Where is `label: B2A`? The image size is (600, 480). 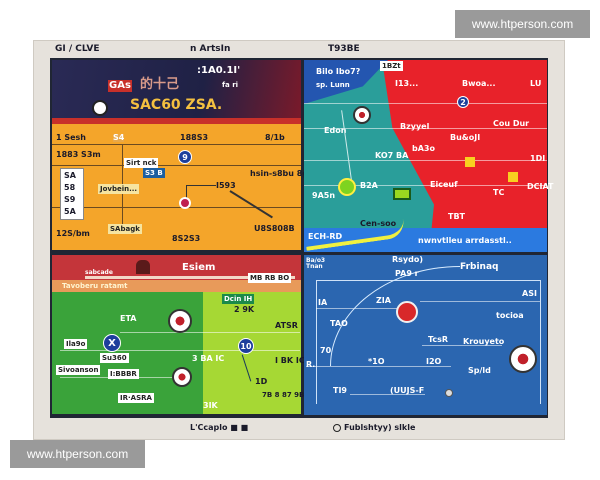 label: B2A is located at coordinates (369, 185).